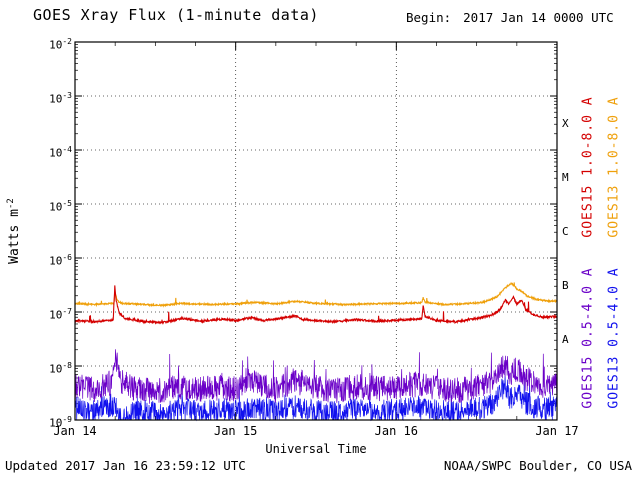  I want to click on y-axis-label: Watts m-2, so click(14, 231).